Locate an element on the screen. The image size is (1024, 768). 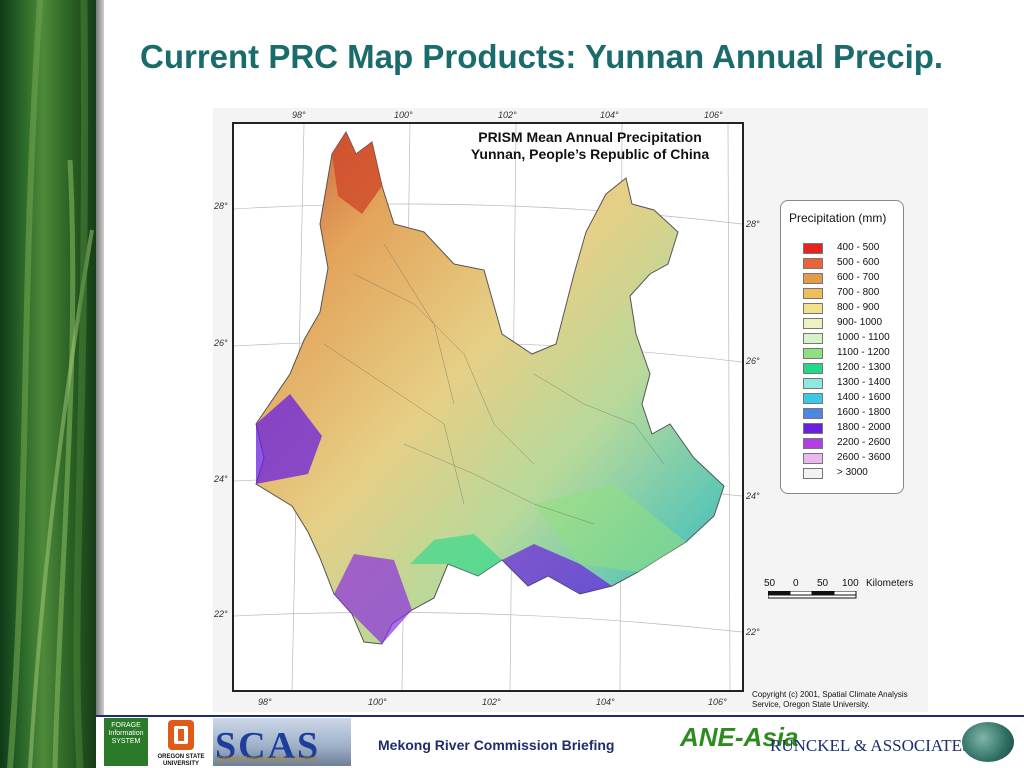
legend-label: 800 - 900 is located at coordinates (858, 307).